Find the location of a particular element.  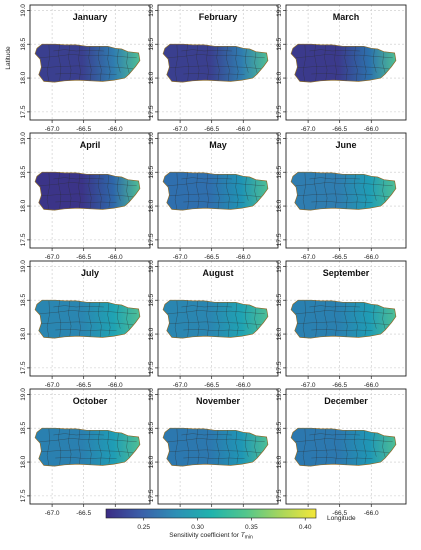

panel-title: March is located at coordinates (346, 17).